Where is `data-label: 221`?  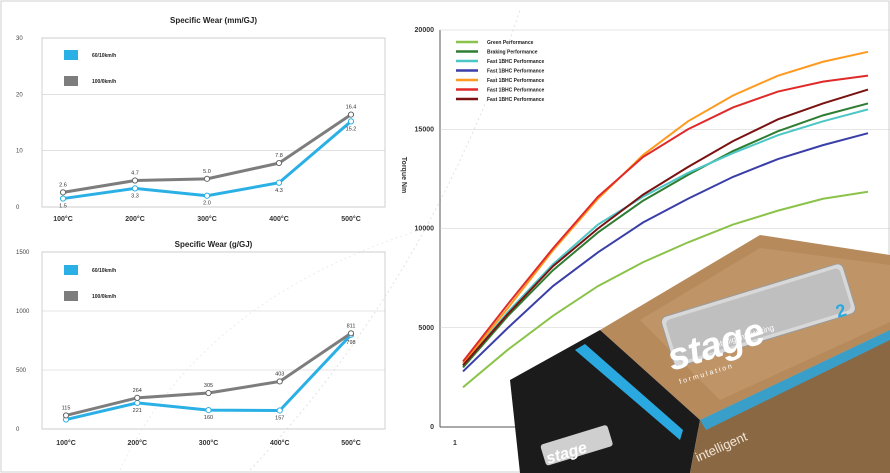 data-label: 221 is located at coordinates (137, 411).